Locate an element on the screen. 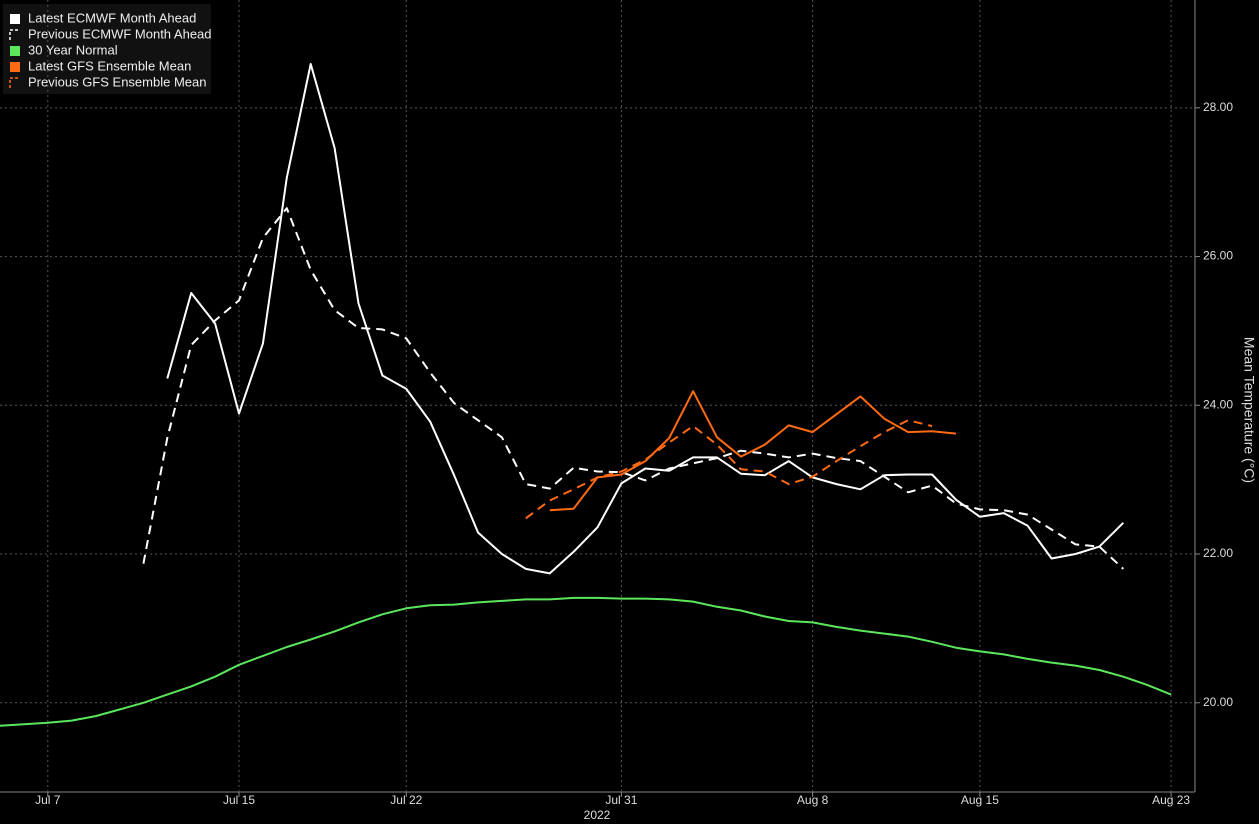 This screenshot has height=824, width=1259. legend-box is located at coordinates (107, 49).